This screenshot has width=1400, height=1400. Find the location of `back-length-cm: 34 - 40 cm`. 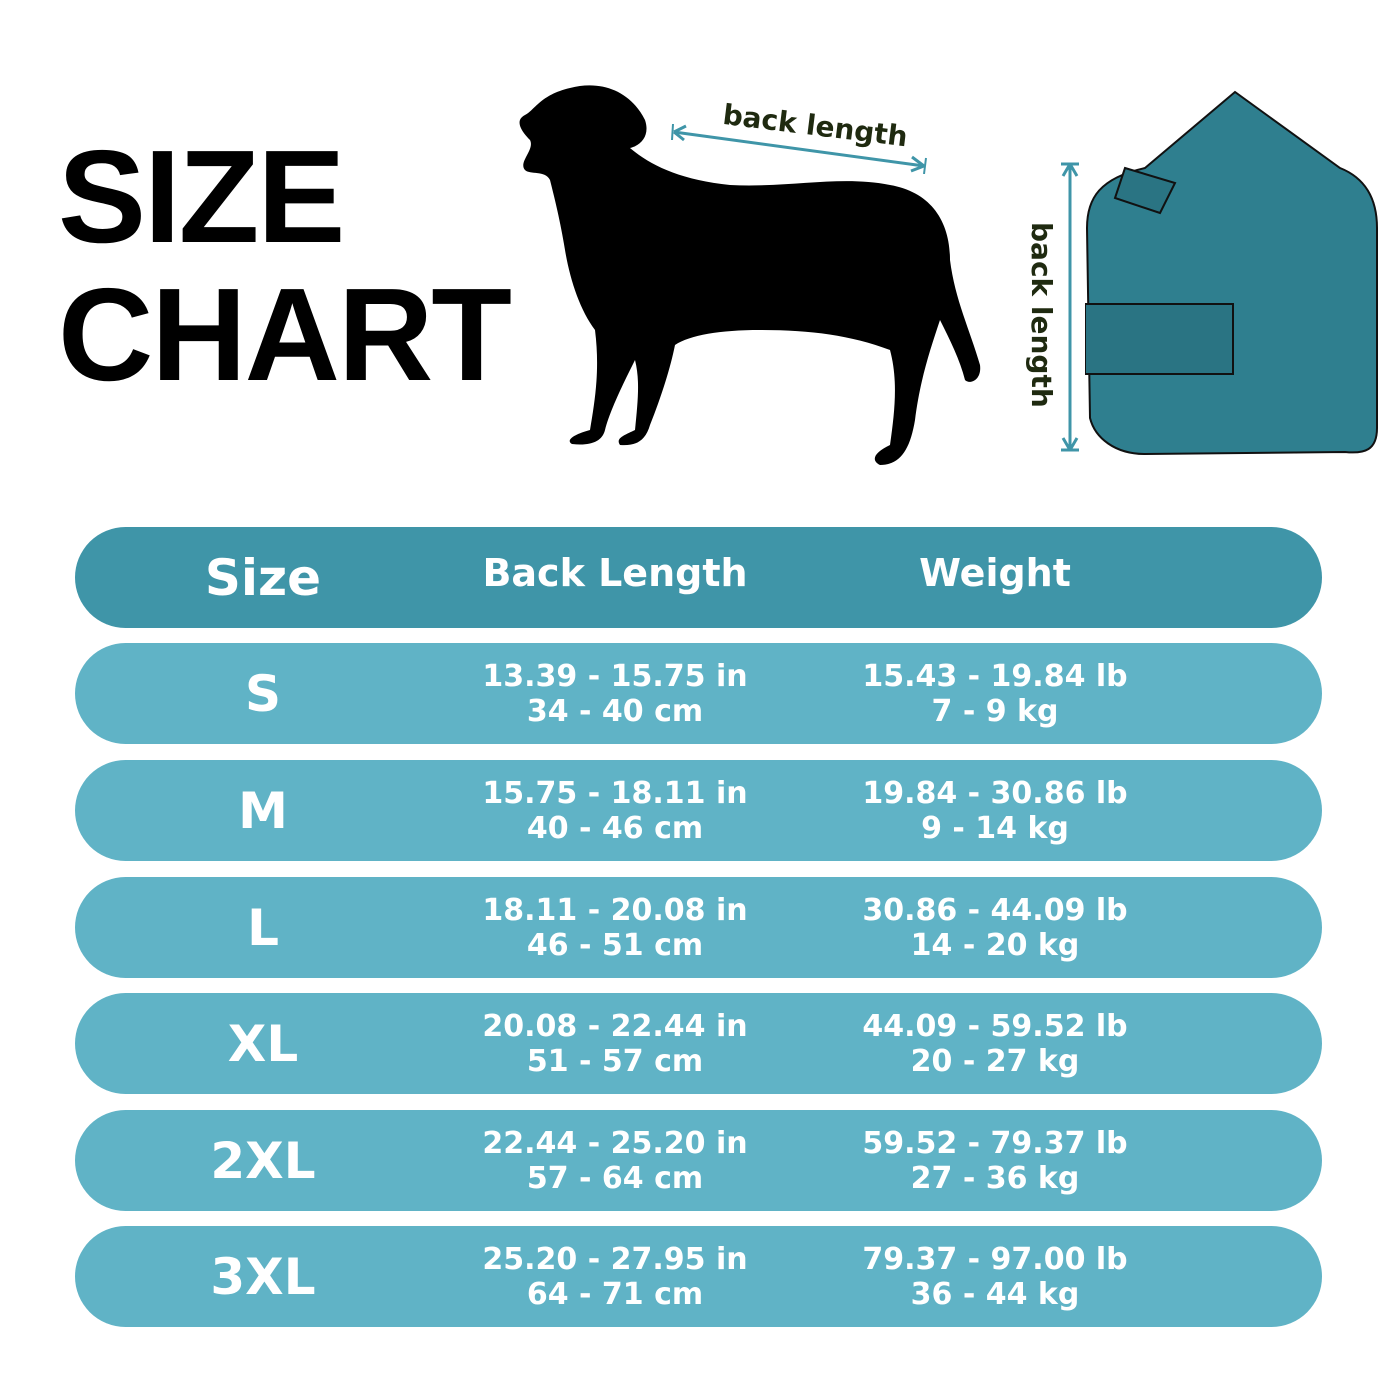

back-length-cm: 34 - 40 cm is located at coordinates (615, 711).